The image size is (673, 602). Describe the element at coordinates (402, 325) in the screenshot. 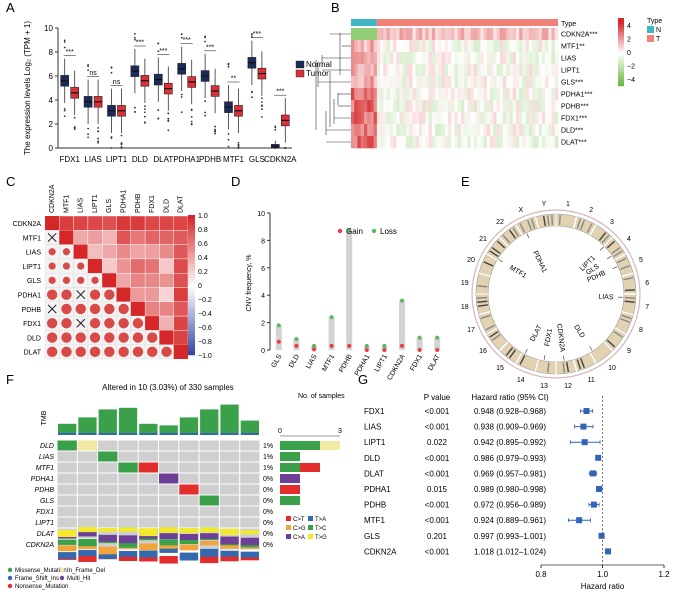

I see `cnv-bar` at that location.